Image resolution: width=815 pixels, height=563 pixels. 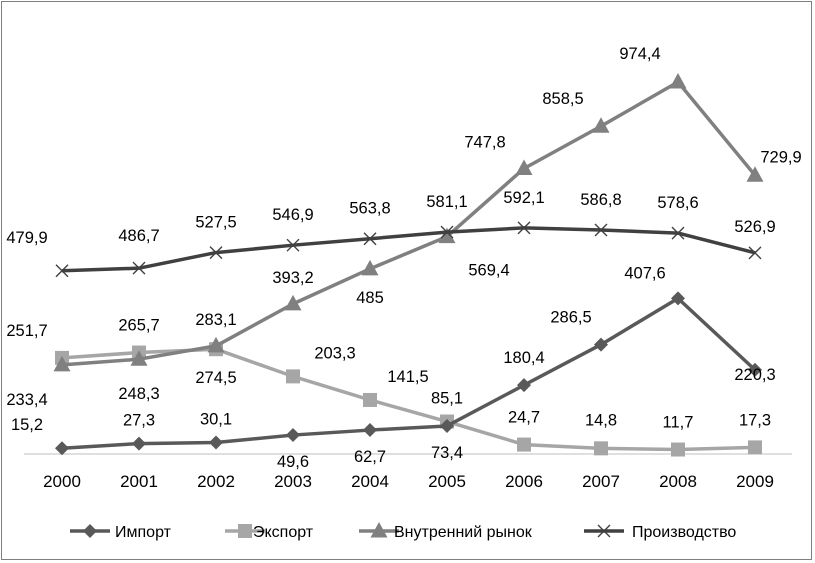 I want to click on data-label: 747,8, so click(x=484, y=142).